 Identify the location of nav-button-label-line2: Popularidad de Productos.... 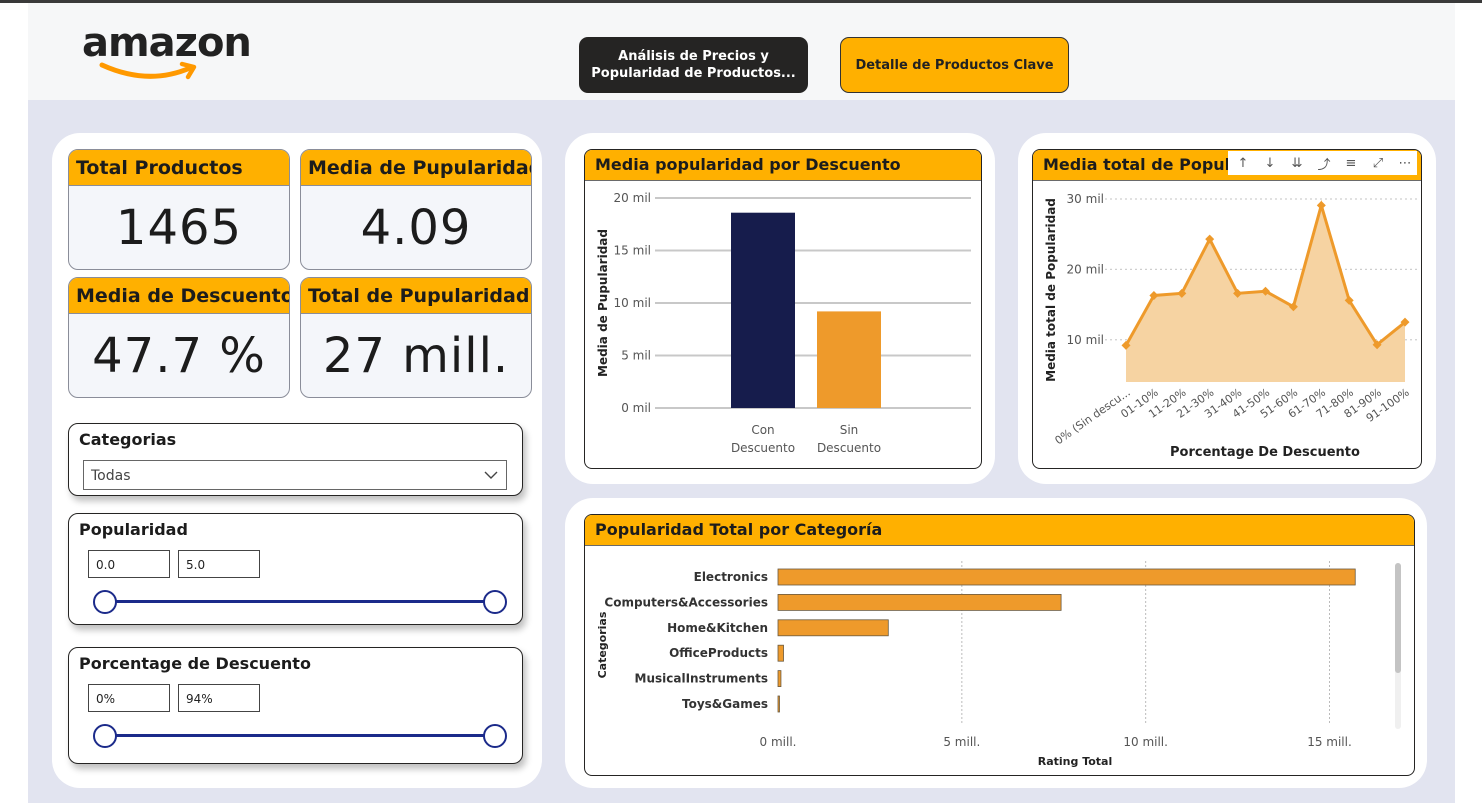
(693, 73).